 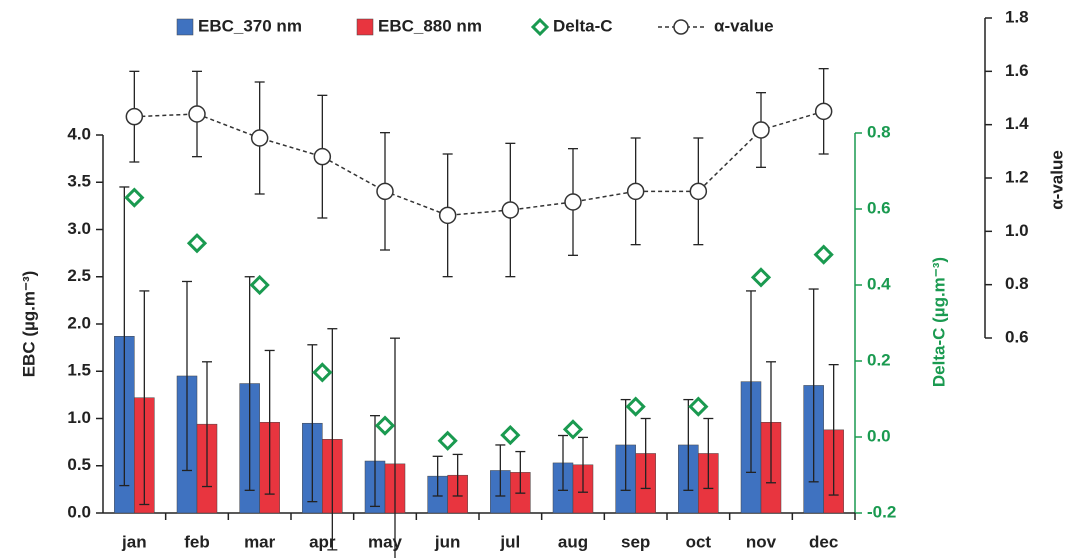 What do you see at coordinates (134, 541) in the screenshot?
I see `x-tick-label: jan` at bounding box center [134, 541].